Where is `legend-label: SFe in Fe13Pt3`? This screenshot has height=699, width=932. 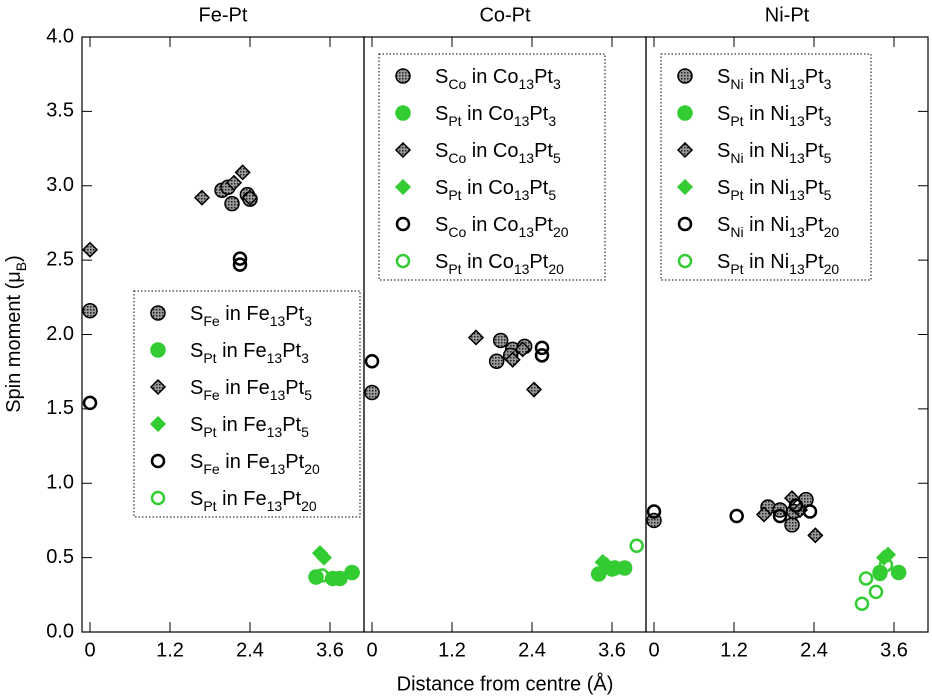 legend-label: SFe in Fe13Pt3 is located at coordinates (251, 316).